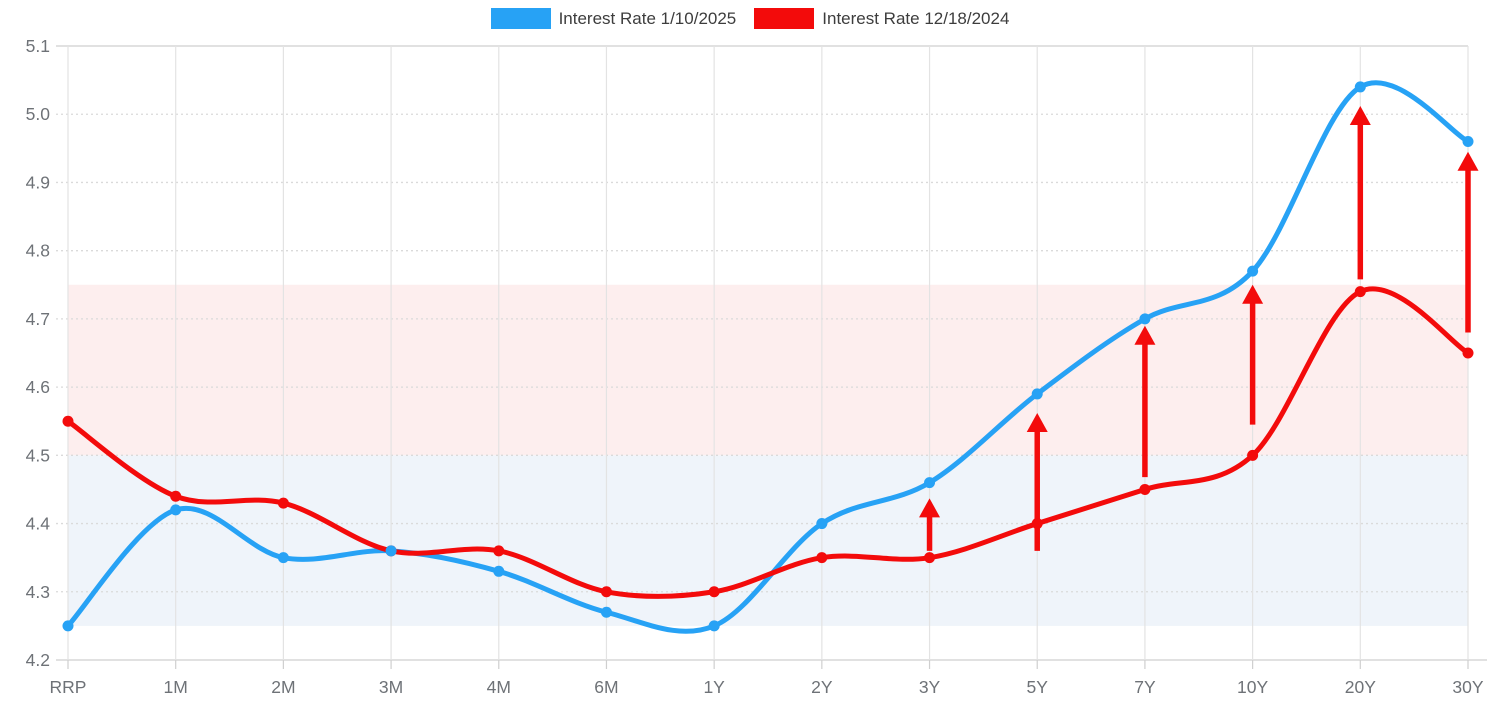 This screenshot has height=717, width=1500. Describe the element at coordinates (176, 687) in the screenshot. I see `x-axis-tick-label: 1M` at that location.